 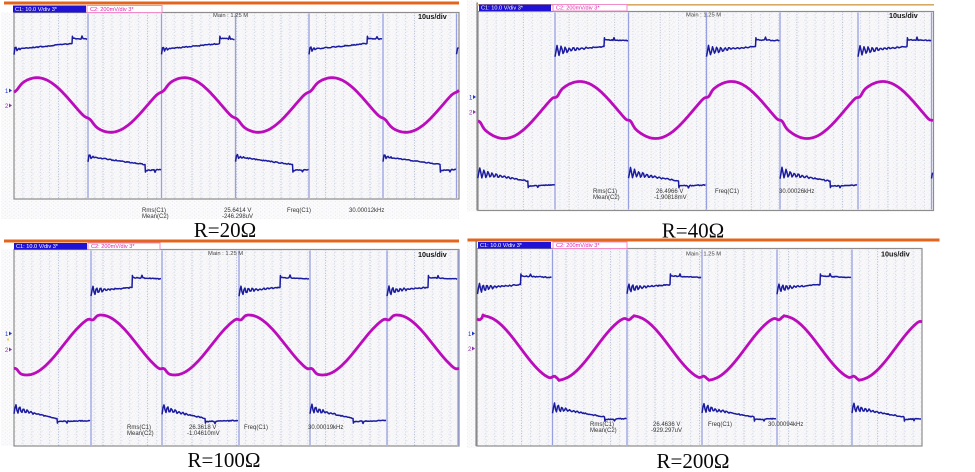 What do you see at coordinates (693, 231) in the screenshot?
I see `svg-text: R=40Ω` at bounding box center [693, 231].